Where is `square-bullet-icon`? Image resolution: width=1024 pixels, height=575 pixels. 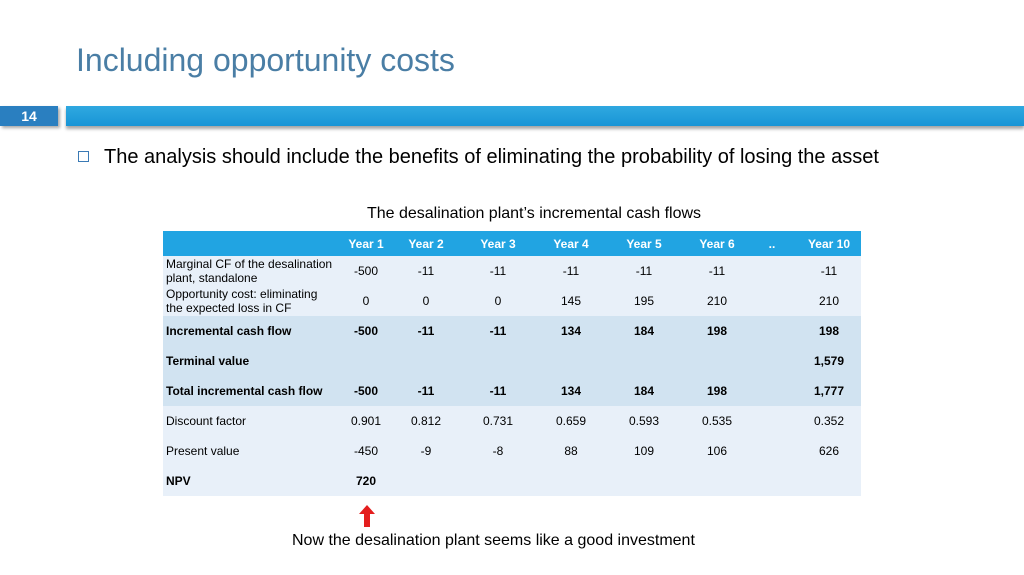
square-bullet-icon is located at coordinates (83, 156).